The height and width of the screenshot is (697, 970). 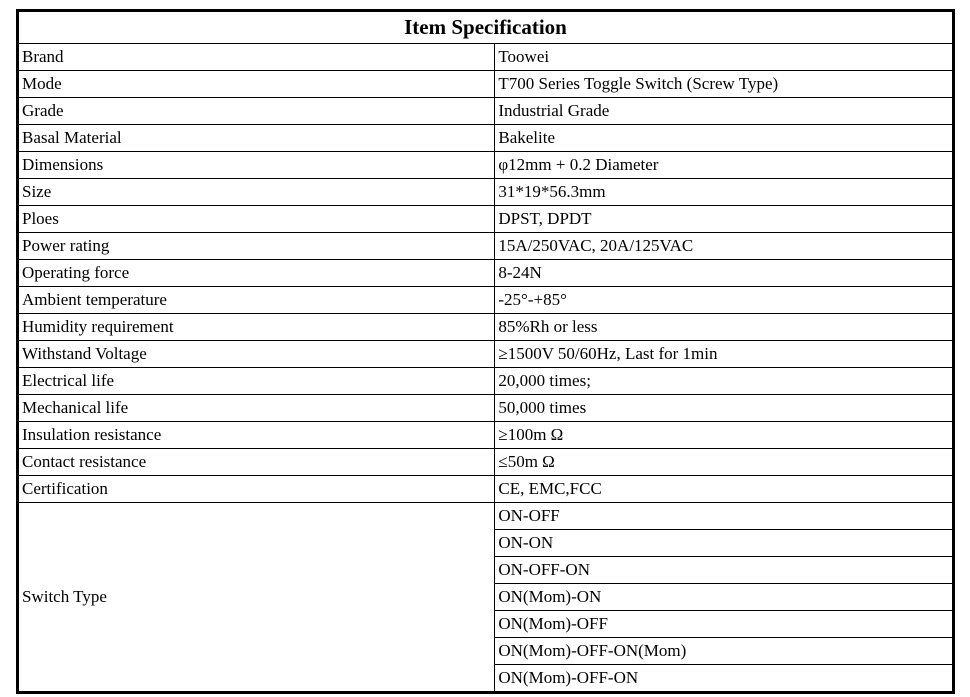 I want to click on spec-value-cell: 20,000 times;, so click(x=724, y=381).